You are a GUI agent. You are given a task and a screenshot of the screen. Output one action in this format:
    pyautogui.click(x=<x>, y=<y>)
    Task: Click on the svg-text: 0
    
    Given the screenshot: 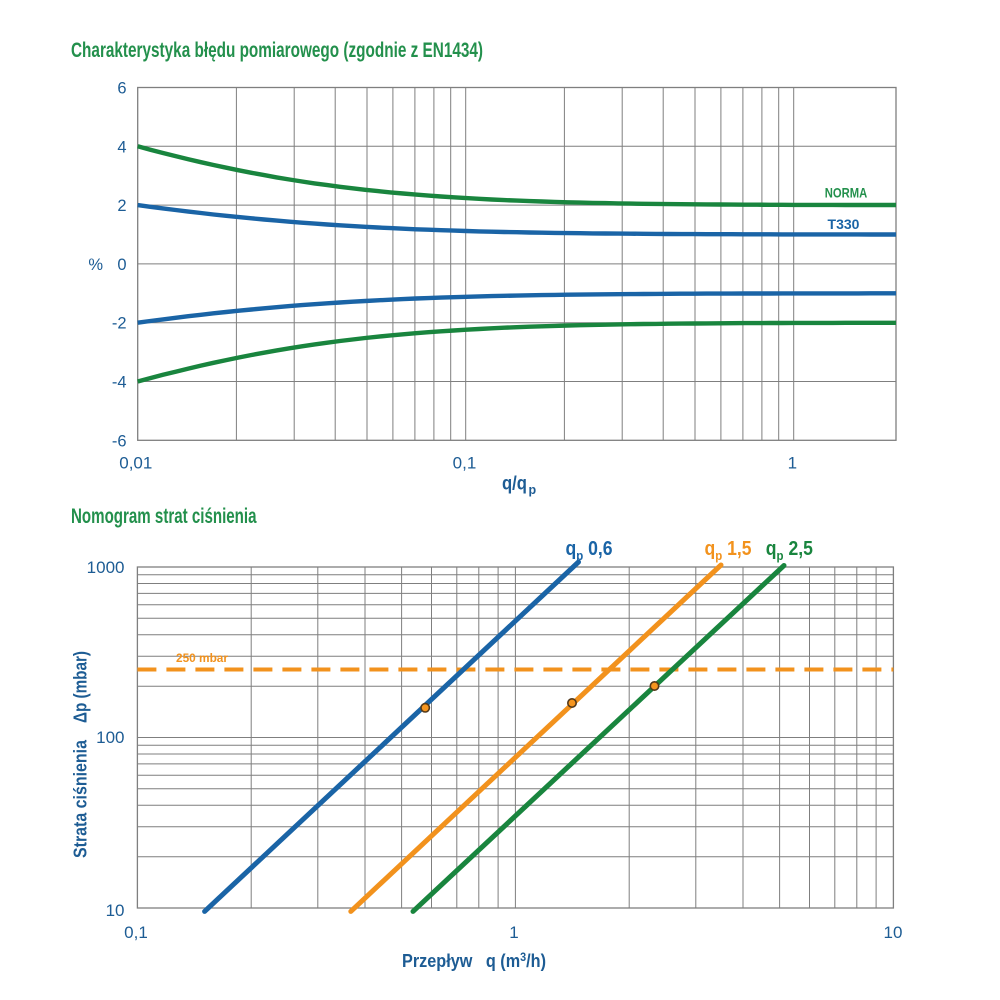 What is the action you would take?
    pyautogui.click(x=121, y=265)
    